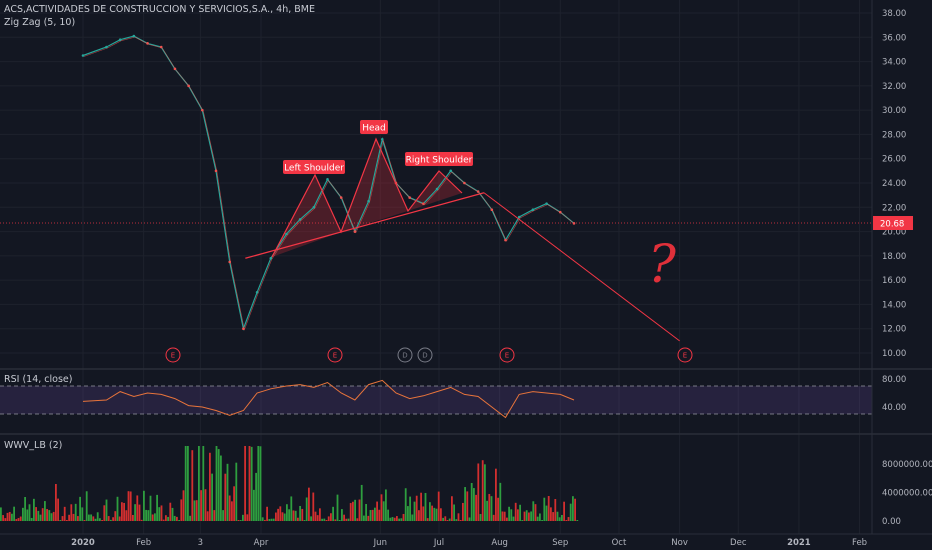 Image resolution: width=932 pixels, height=550 pixels. What do you see at coordinates (894, 38) in the screenshot?
I see `price-axis-label: 36.00` at bounding box center [894, 38].